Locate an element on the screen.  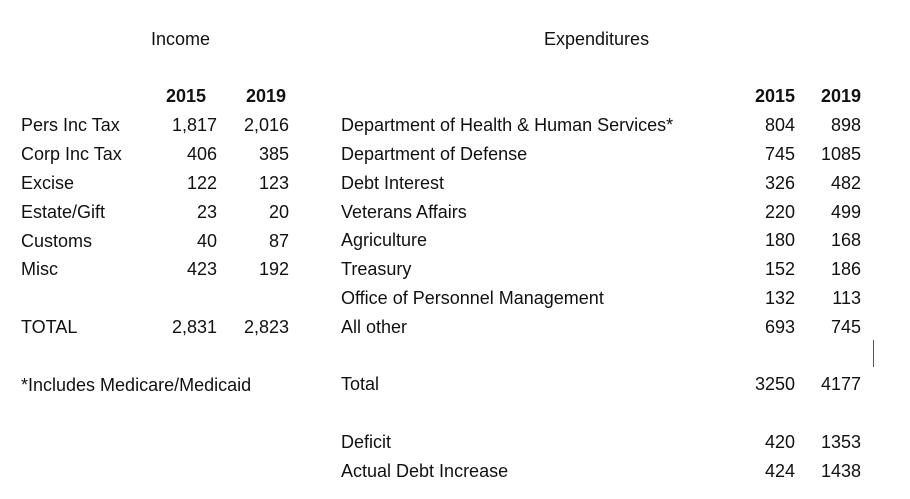
exp-row-label: All other is located at coordinates (374, 327).